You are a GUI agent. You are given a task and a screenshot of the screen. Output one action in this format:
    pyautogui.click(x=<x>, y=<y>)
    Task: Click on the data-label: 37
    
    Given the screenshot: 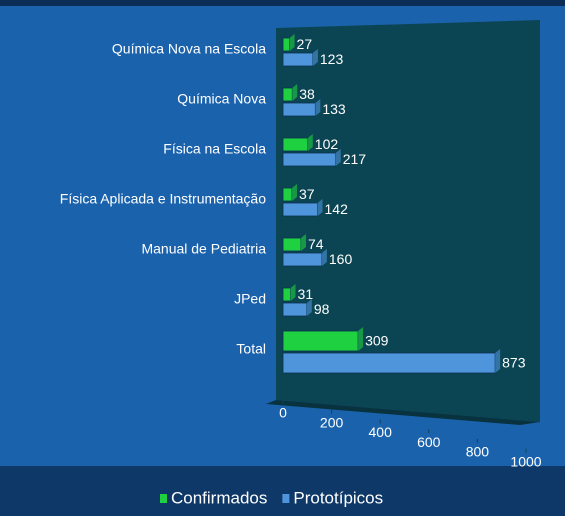 What is the action you would take?
    pyautogui.click(x=307, y=194)
    